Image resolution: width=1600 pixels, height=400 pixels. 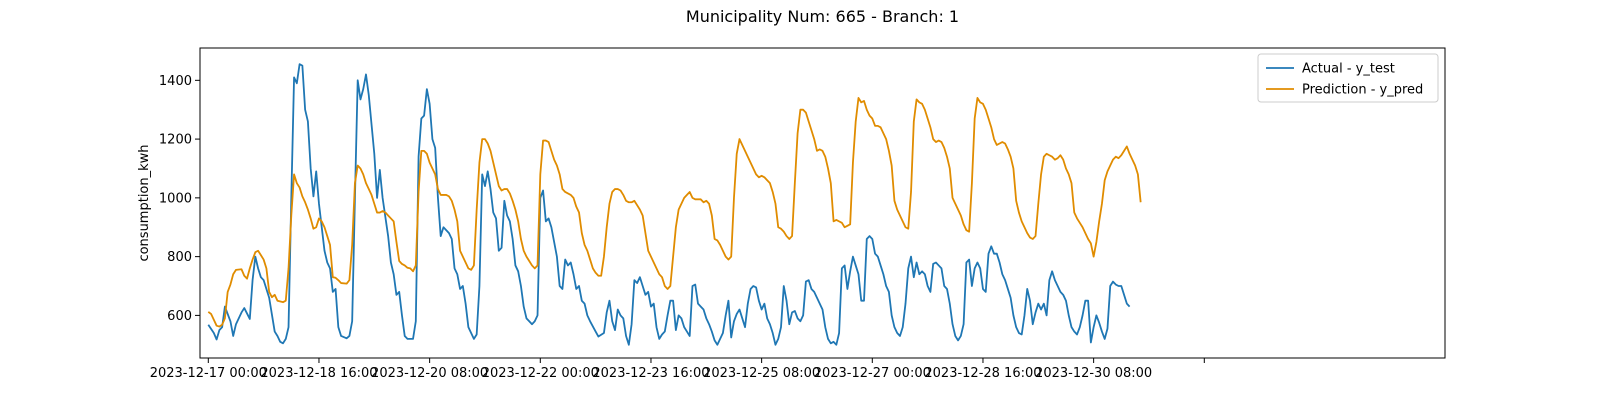 I want to click on x-tick-label: 2023-12-30 08:00, so click(x=1093, y=373).